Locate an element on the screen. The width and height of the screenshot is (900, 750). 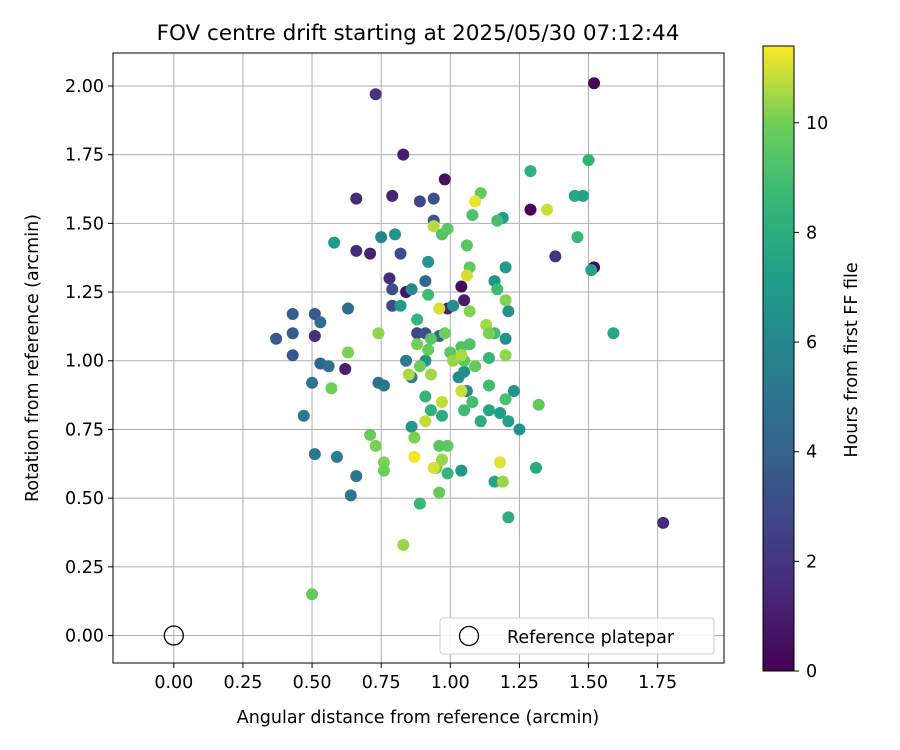
x-tick-label: 0.50 is located at coordinates (312, 683).